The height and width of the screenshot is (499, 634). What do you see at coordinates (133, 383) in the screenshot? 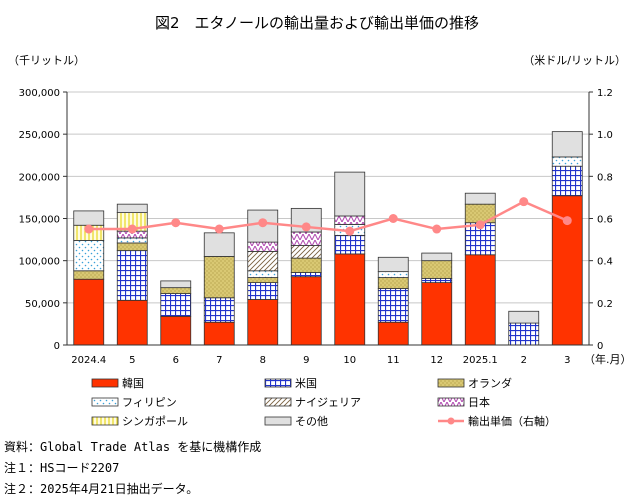
I see `legend-label: 韓国` at bounding box center [133, 383].